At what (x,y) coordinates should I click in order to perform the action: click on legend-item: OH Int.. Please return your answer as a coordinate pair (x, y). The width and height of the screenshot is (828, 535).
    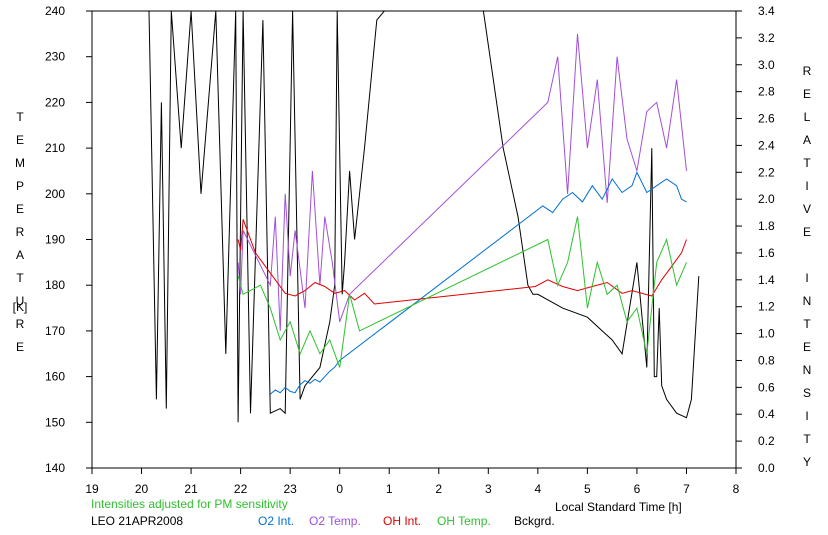
    Looking at the image, I should click on (402, 521).